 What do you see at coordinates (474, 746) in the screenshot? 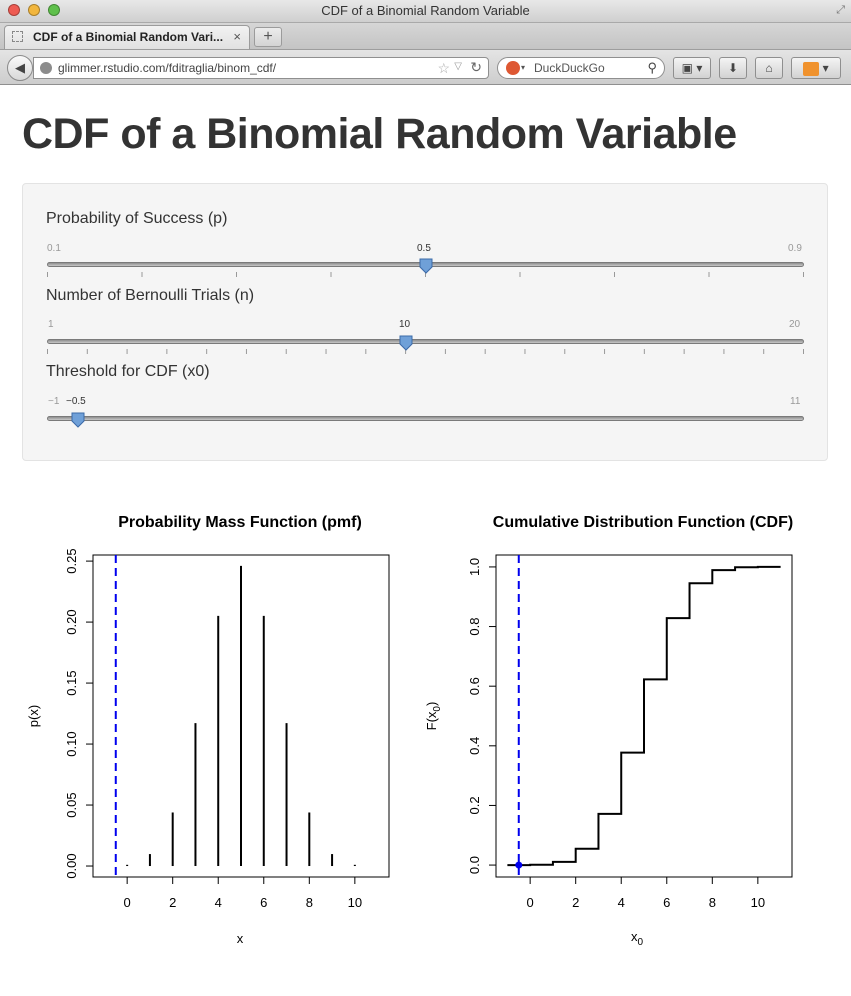
I see `cdf-ytick-label: 0.4` at bounding box center [474, 746].